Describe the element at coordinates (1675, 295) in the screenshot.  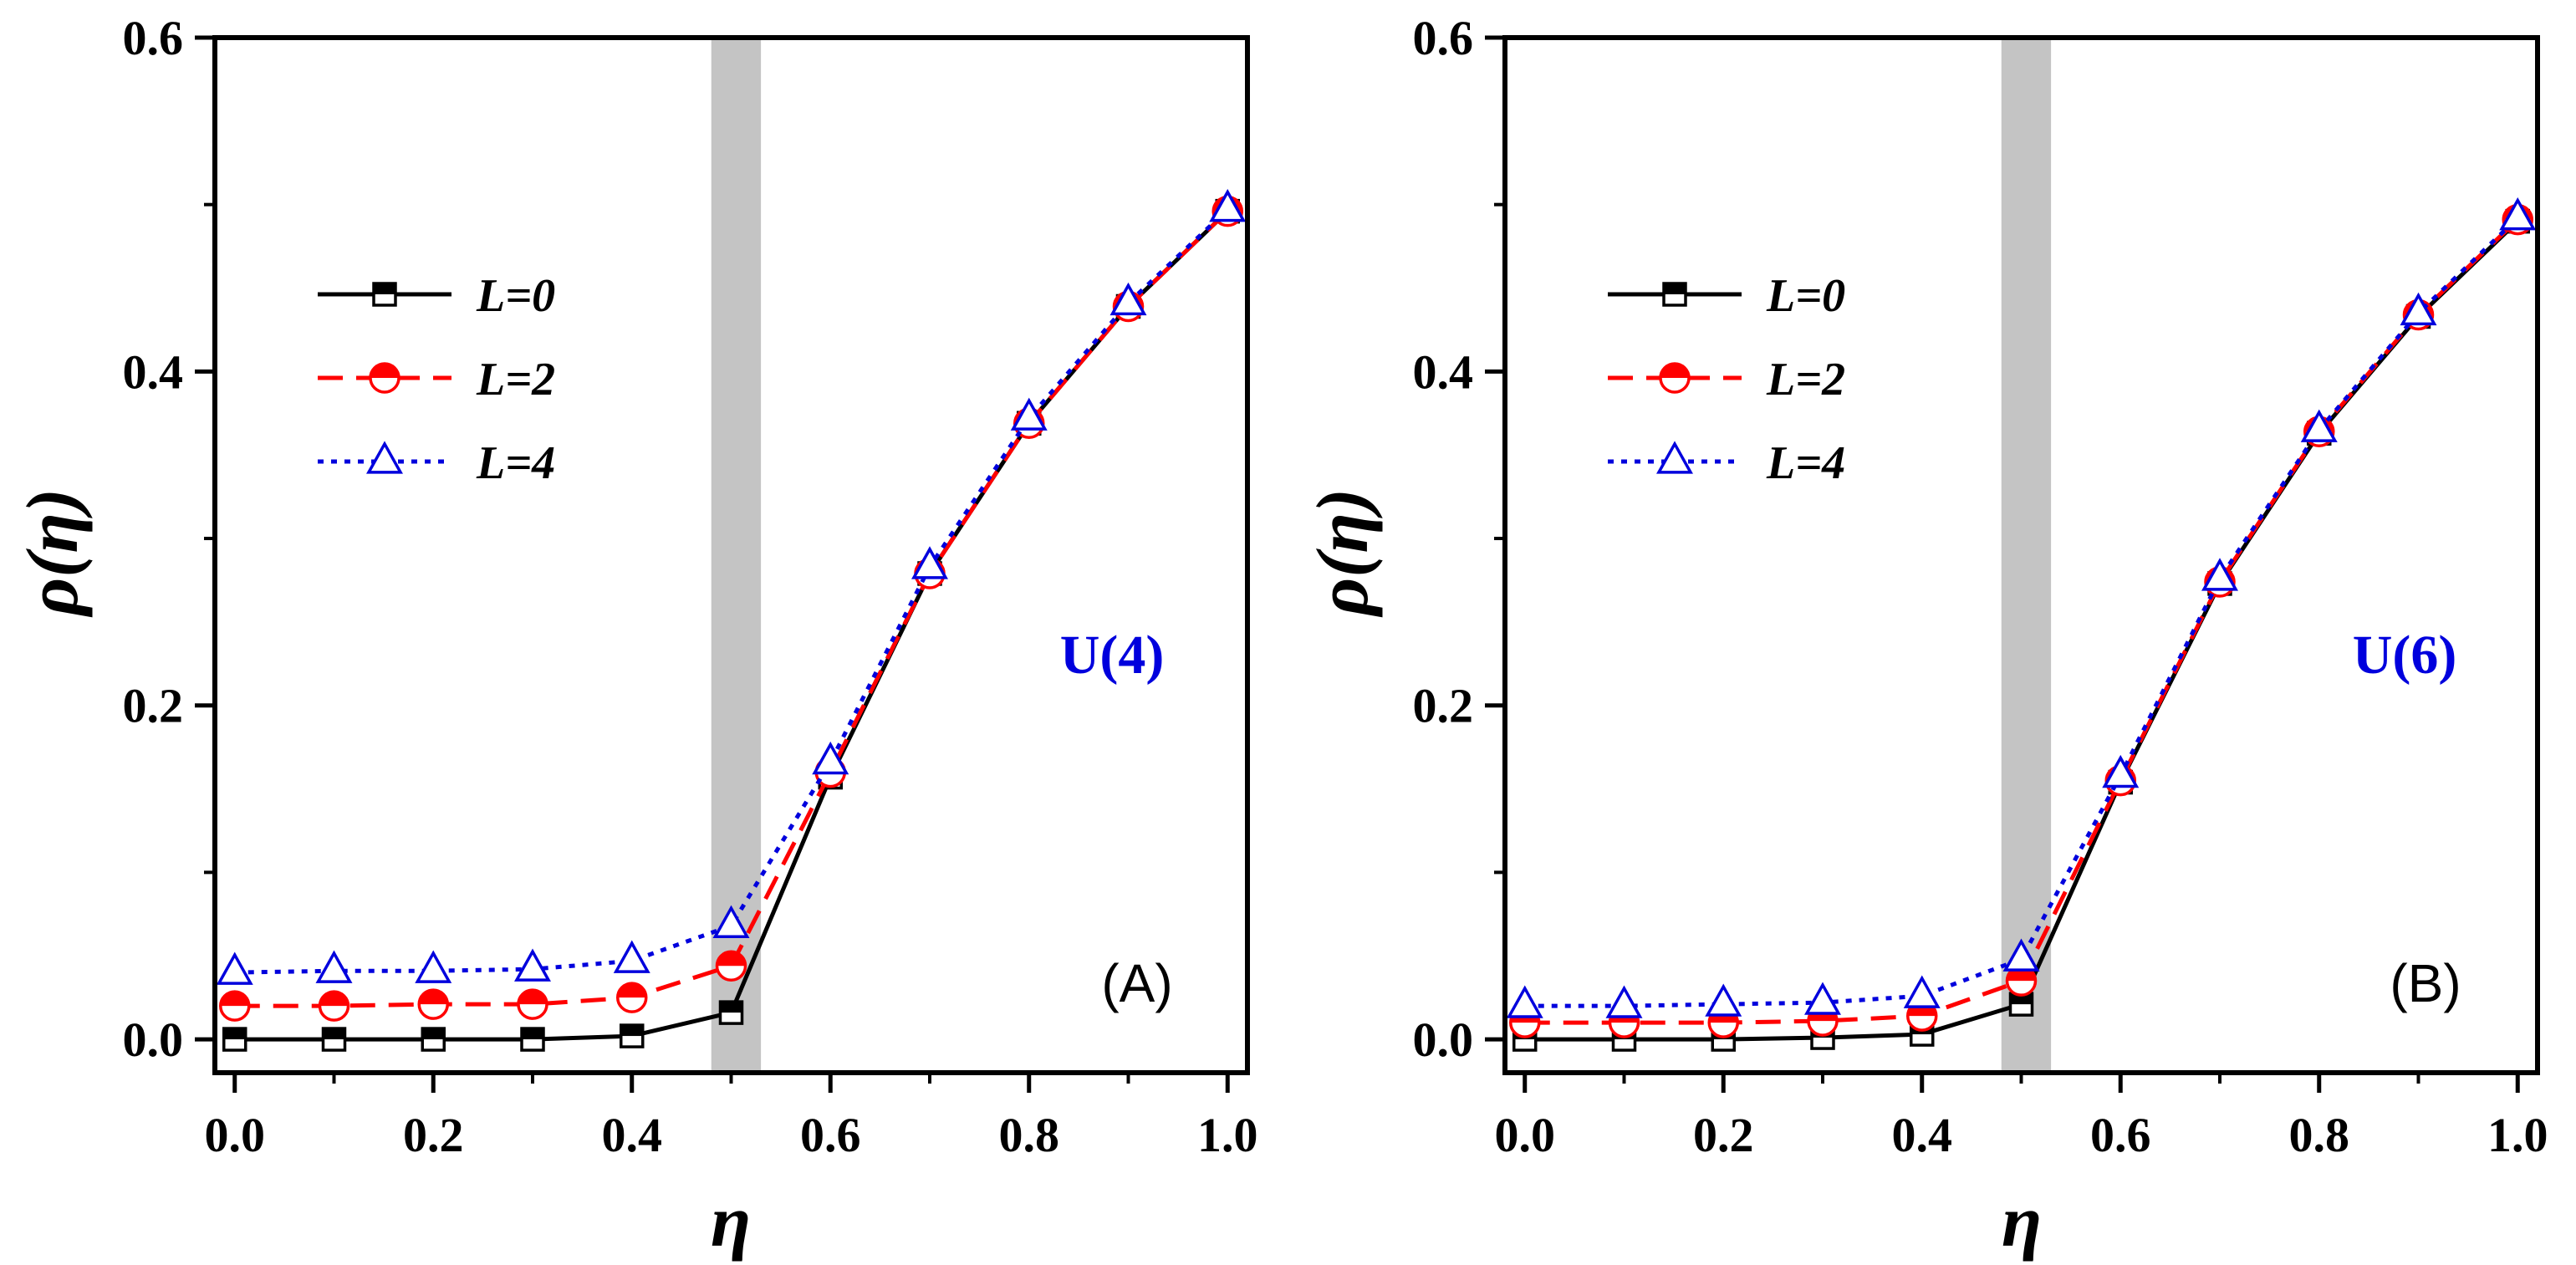
I see `panel-b-legend-l-0-marker` at that location.